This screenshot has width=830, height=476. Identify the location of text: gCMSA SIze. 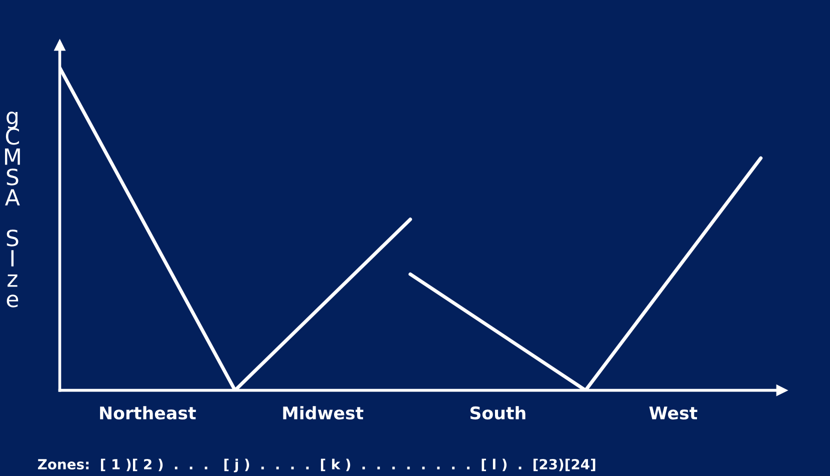
(12, 210).